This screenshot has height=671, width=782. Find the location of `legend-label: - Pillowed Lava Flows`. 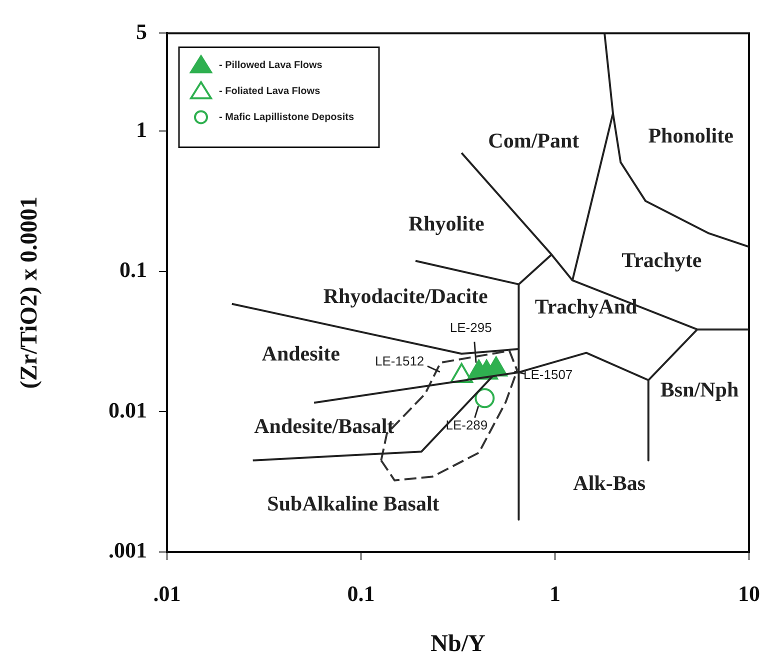

legend-label: - Pillowed Lava Flows is located at coordinates (271, 65).